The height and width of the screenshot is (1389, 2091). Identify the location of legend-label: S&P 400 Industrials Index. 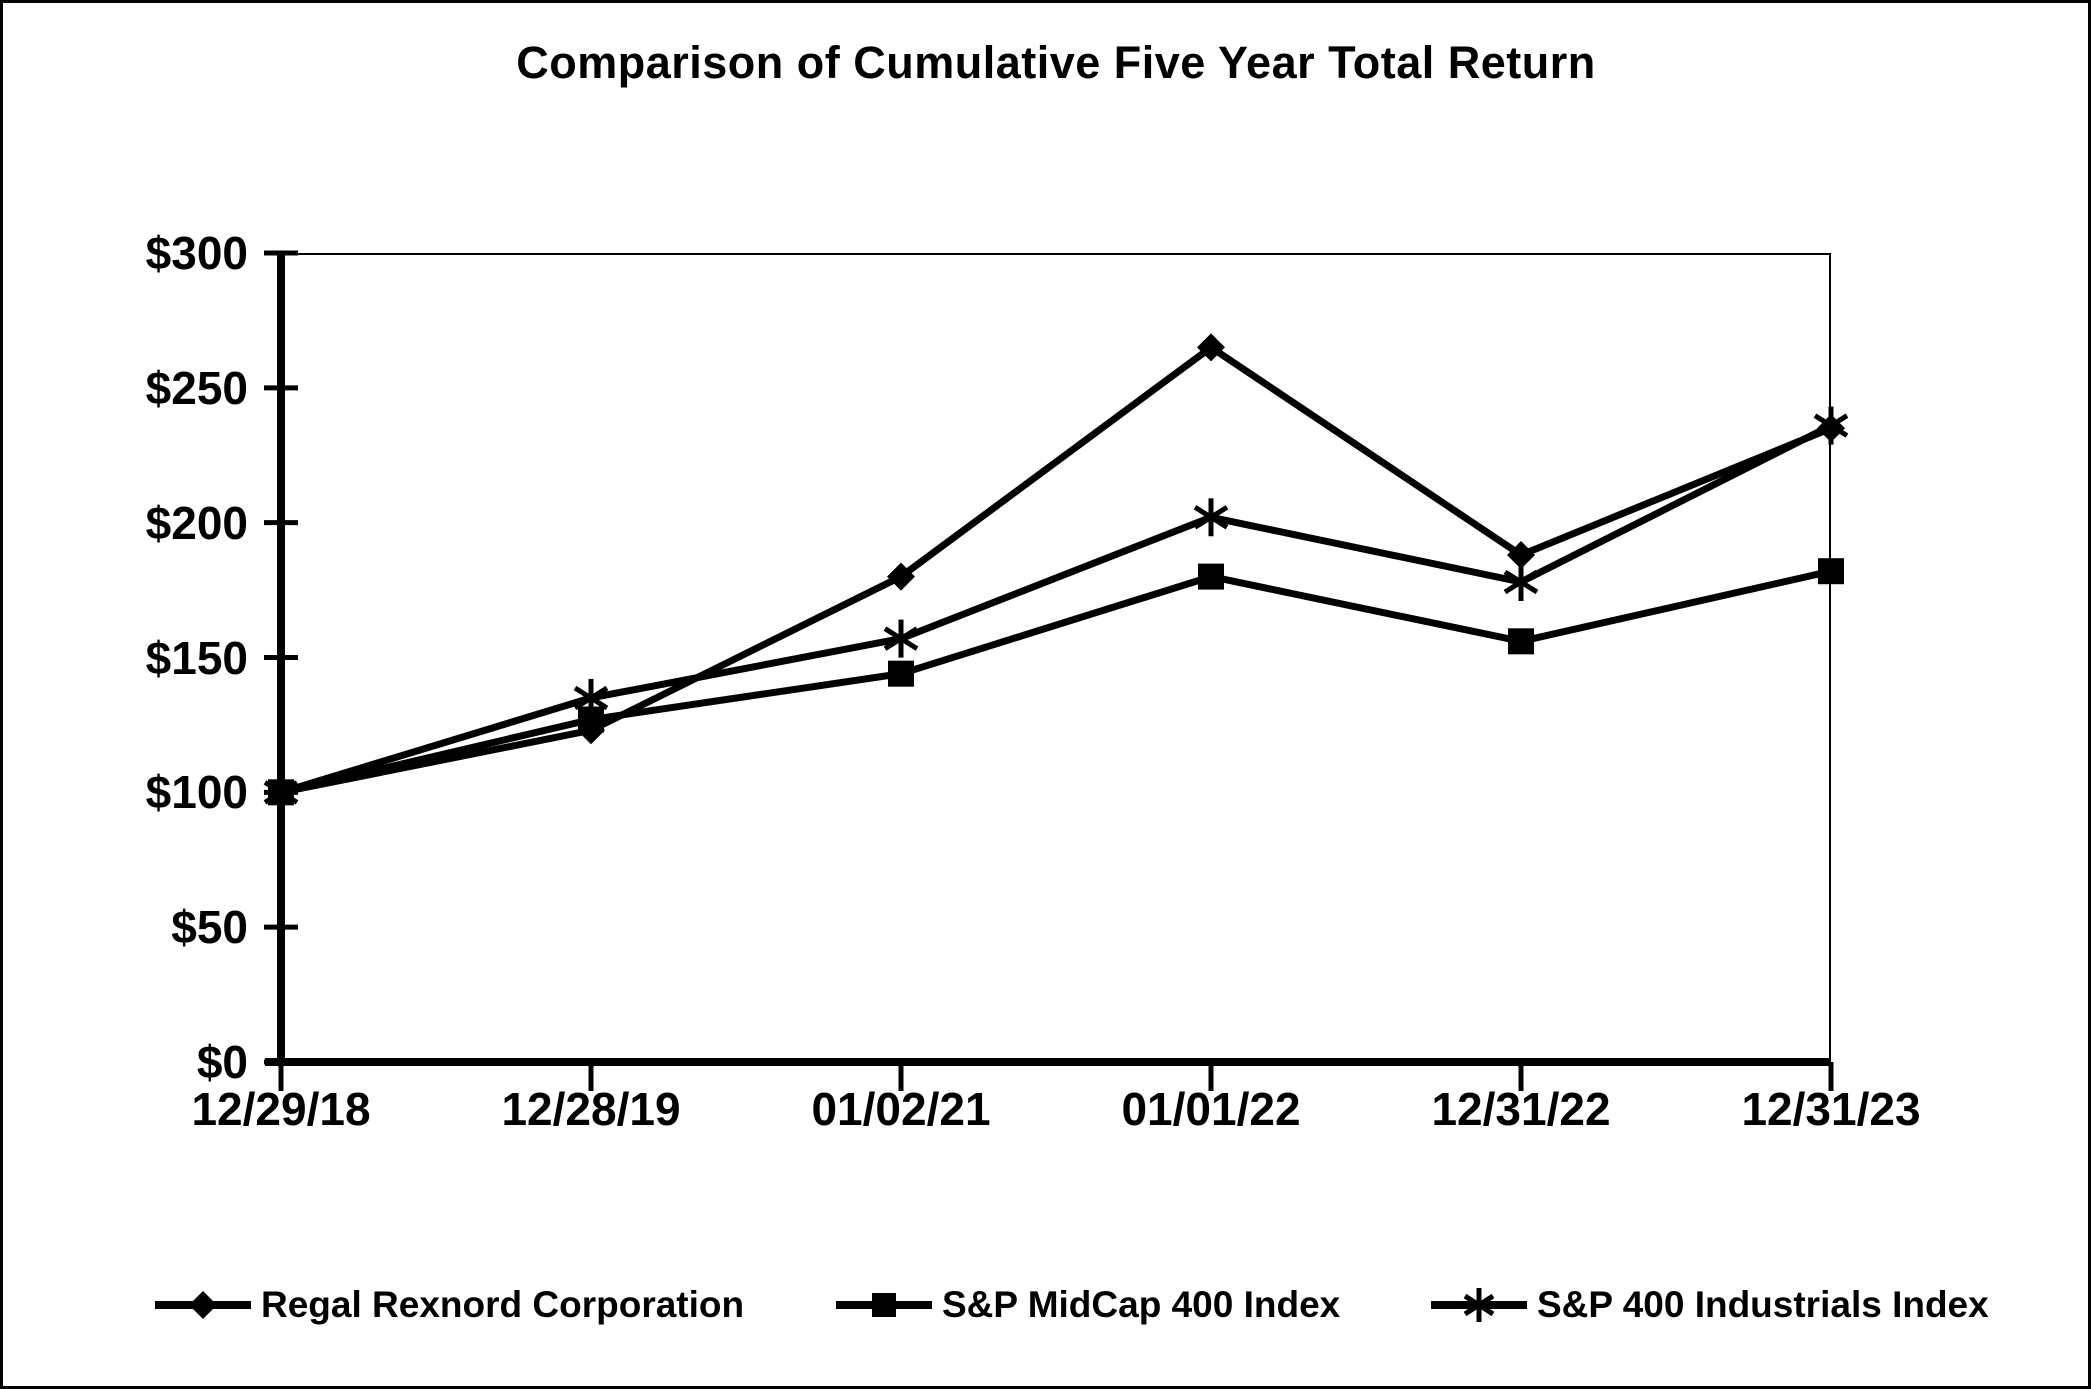
(1763, 1304).